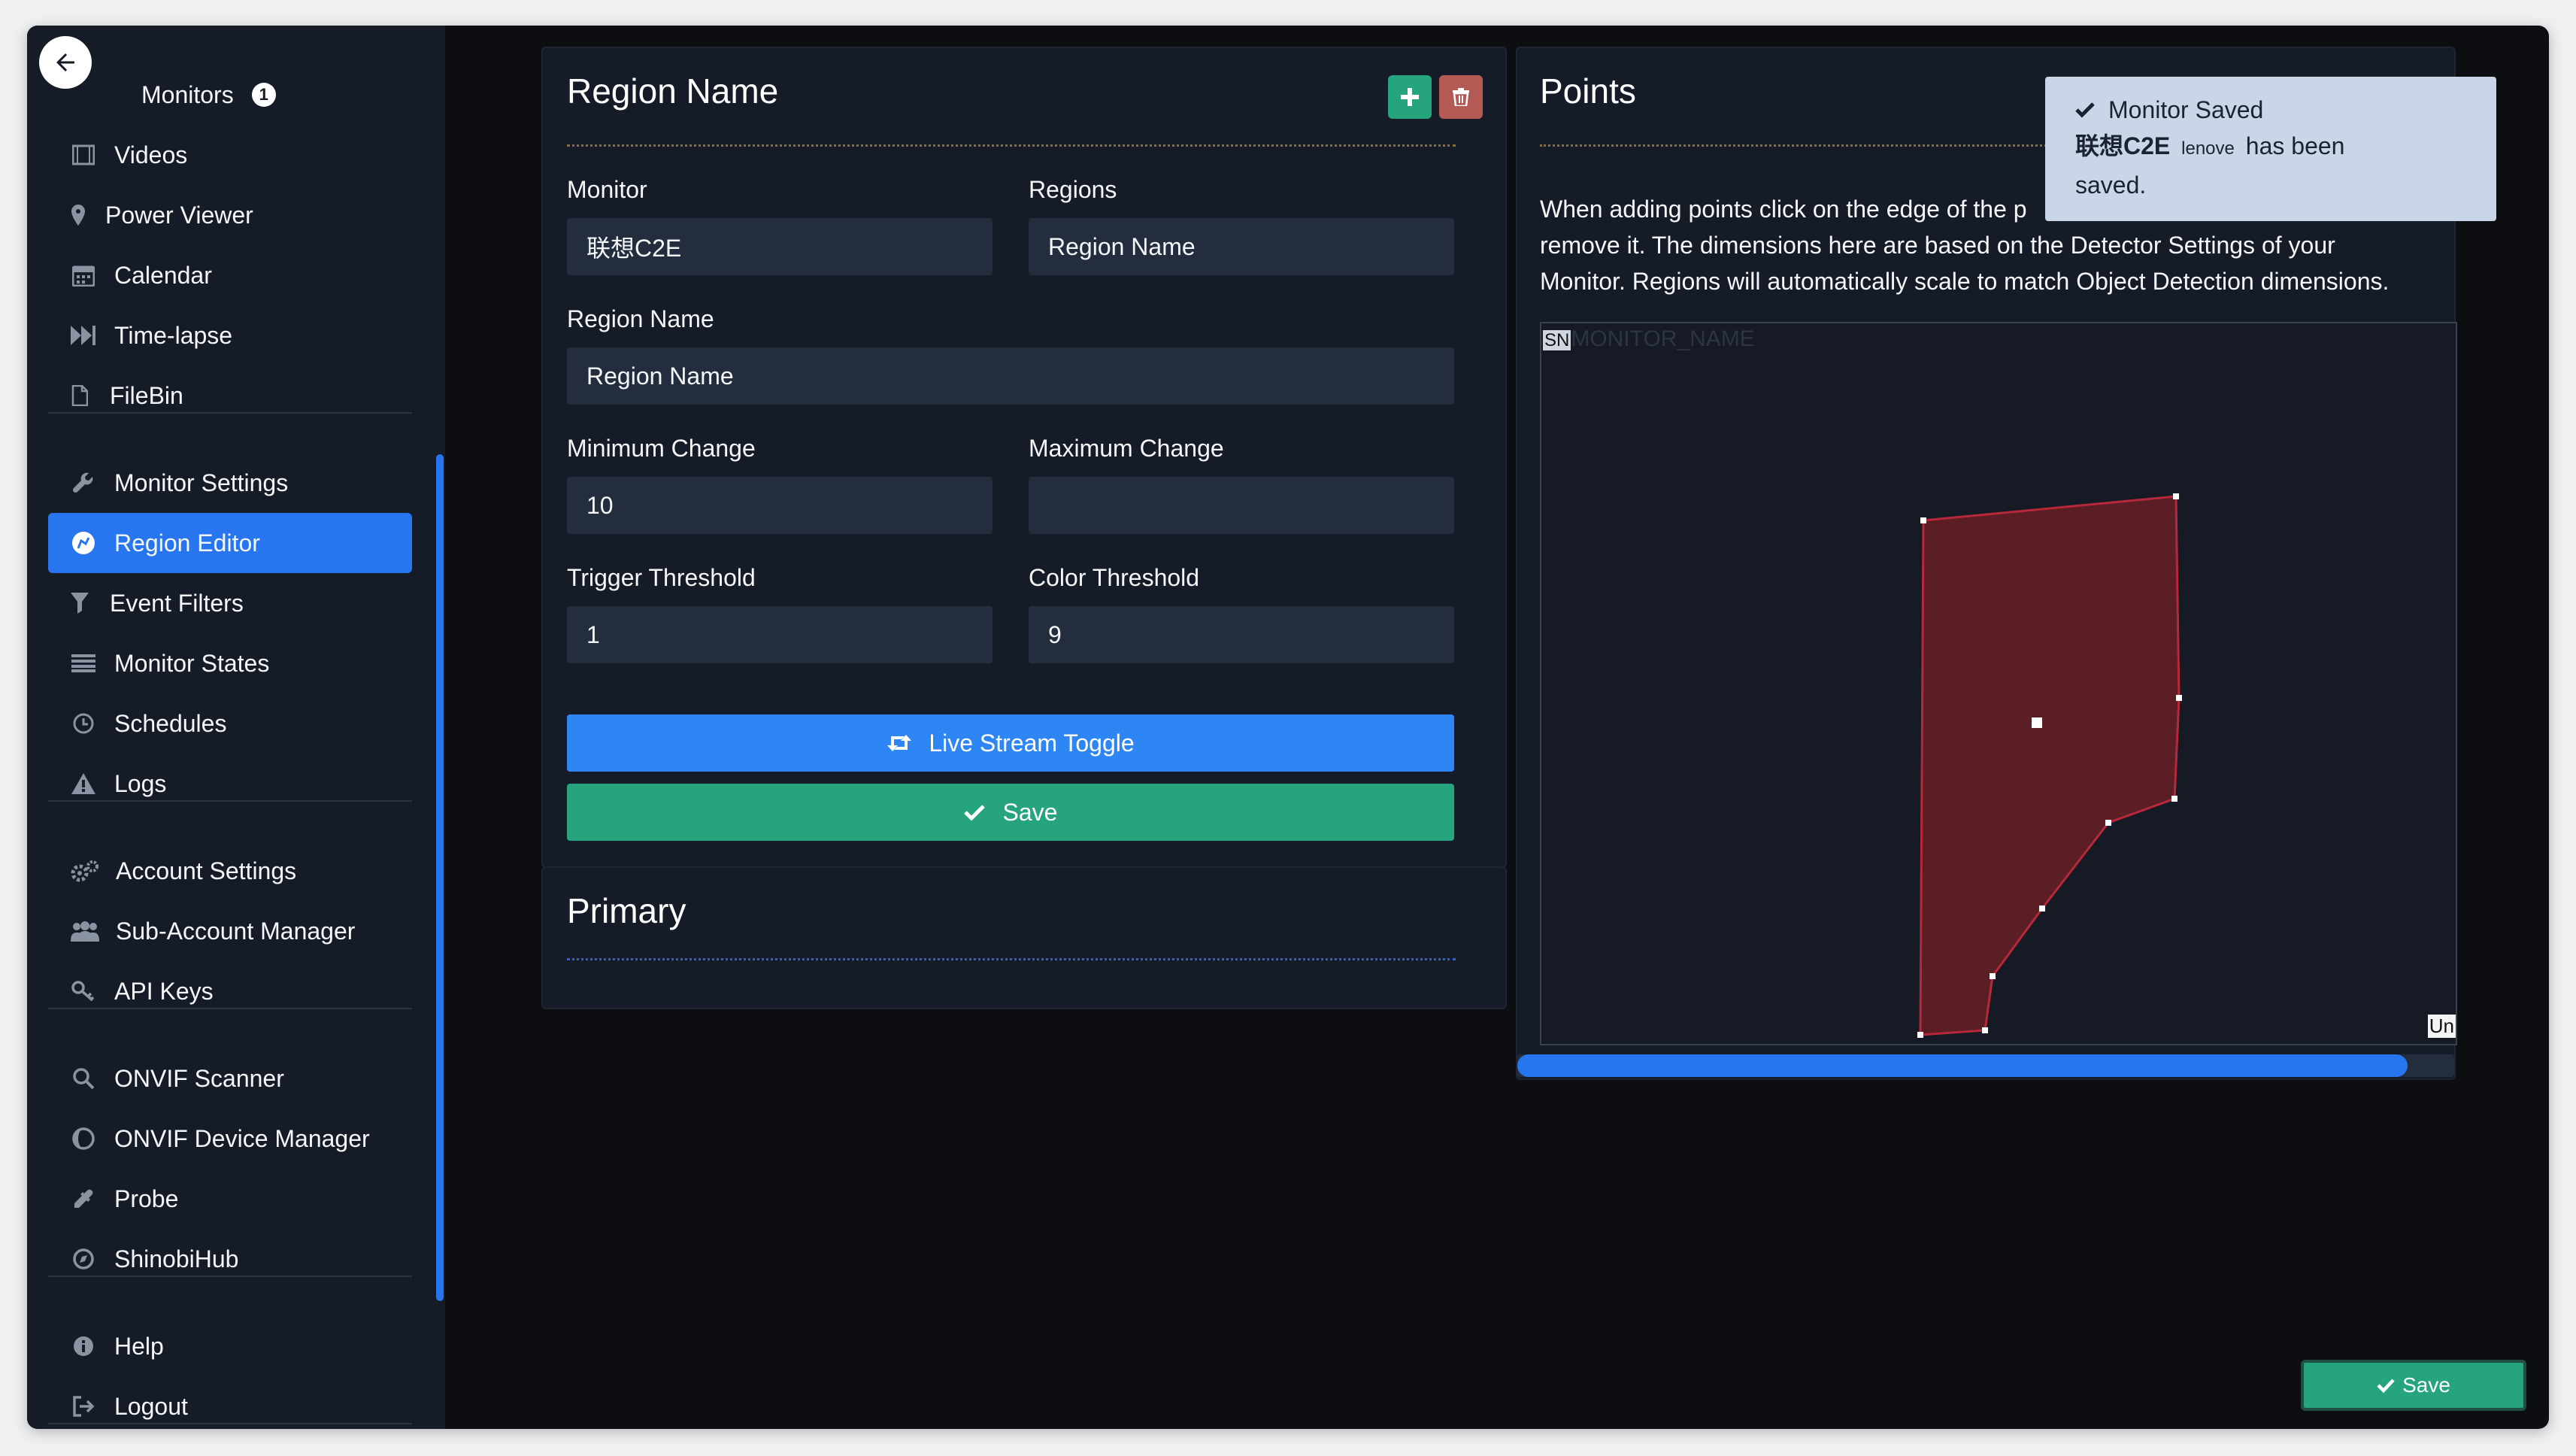  Describe the element at coordinates (242, 1138) in the screenshot. I see `sidebar-item-label: ONVIF Device Manager` at that location.